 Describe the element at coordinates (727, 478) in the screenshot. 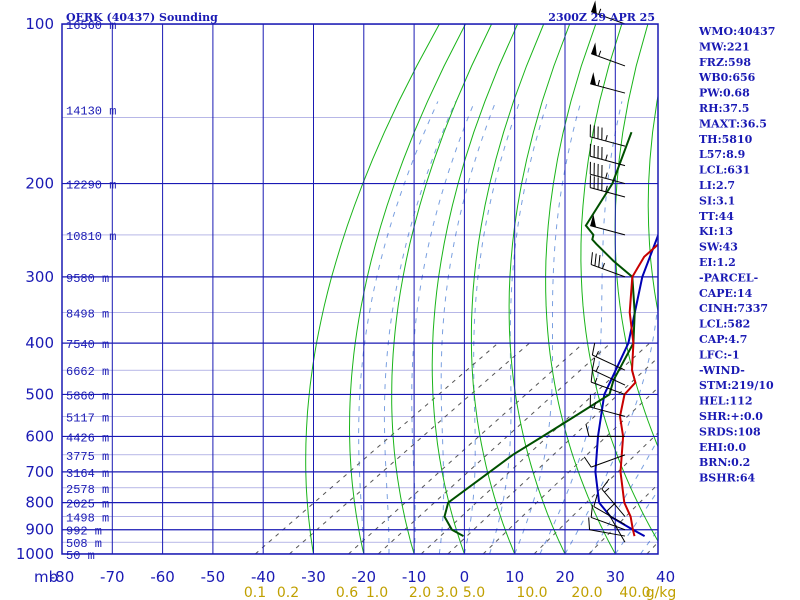

I see `index-entry: BSHR:64` at that location.